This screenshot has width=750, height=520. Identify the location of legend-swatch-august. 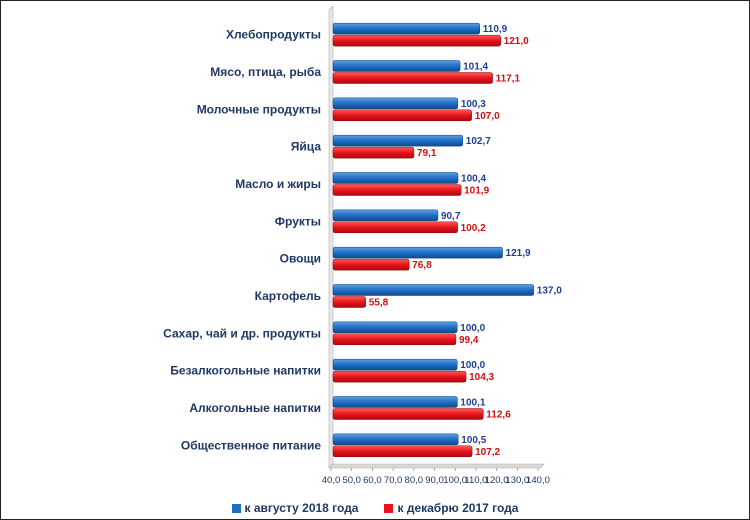
(236, 508).